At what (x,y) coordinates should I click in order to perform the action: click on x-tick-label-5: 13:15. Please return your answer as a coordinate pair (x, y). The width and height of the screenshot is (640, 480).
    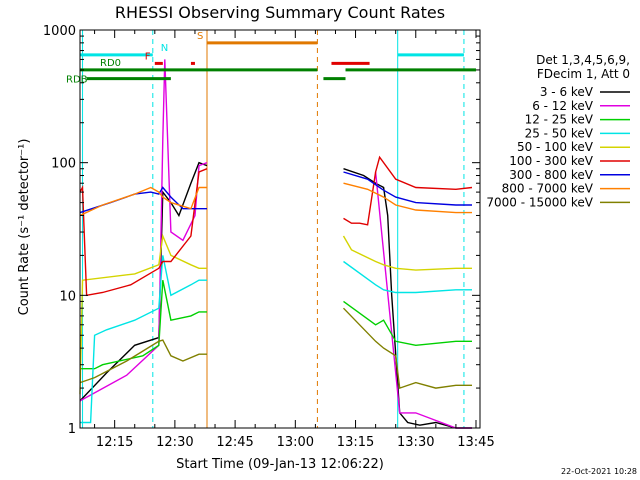
    Looking at the image, I should click on (355, 442).